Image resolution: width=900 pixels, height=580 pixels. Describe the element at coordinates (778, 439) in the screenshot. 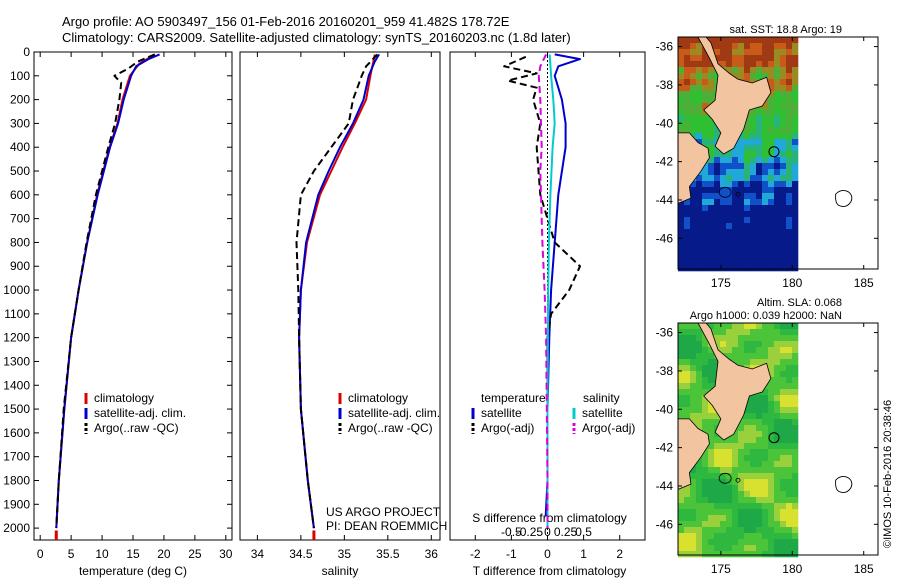

I see `map-frame` at that location.